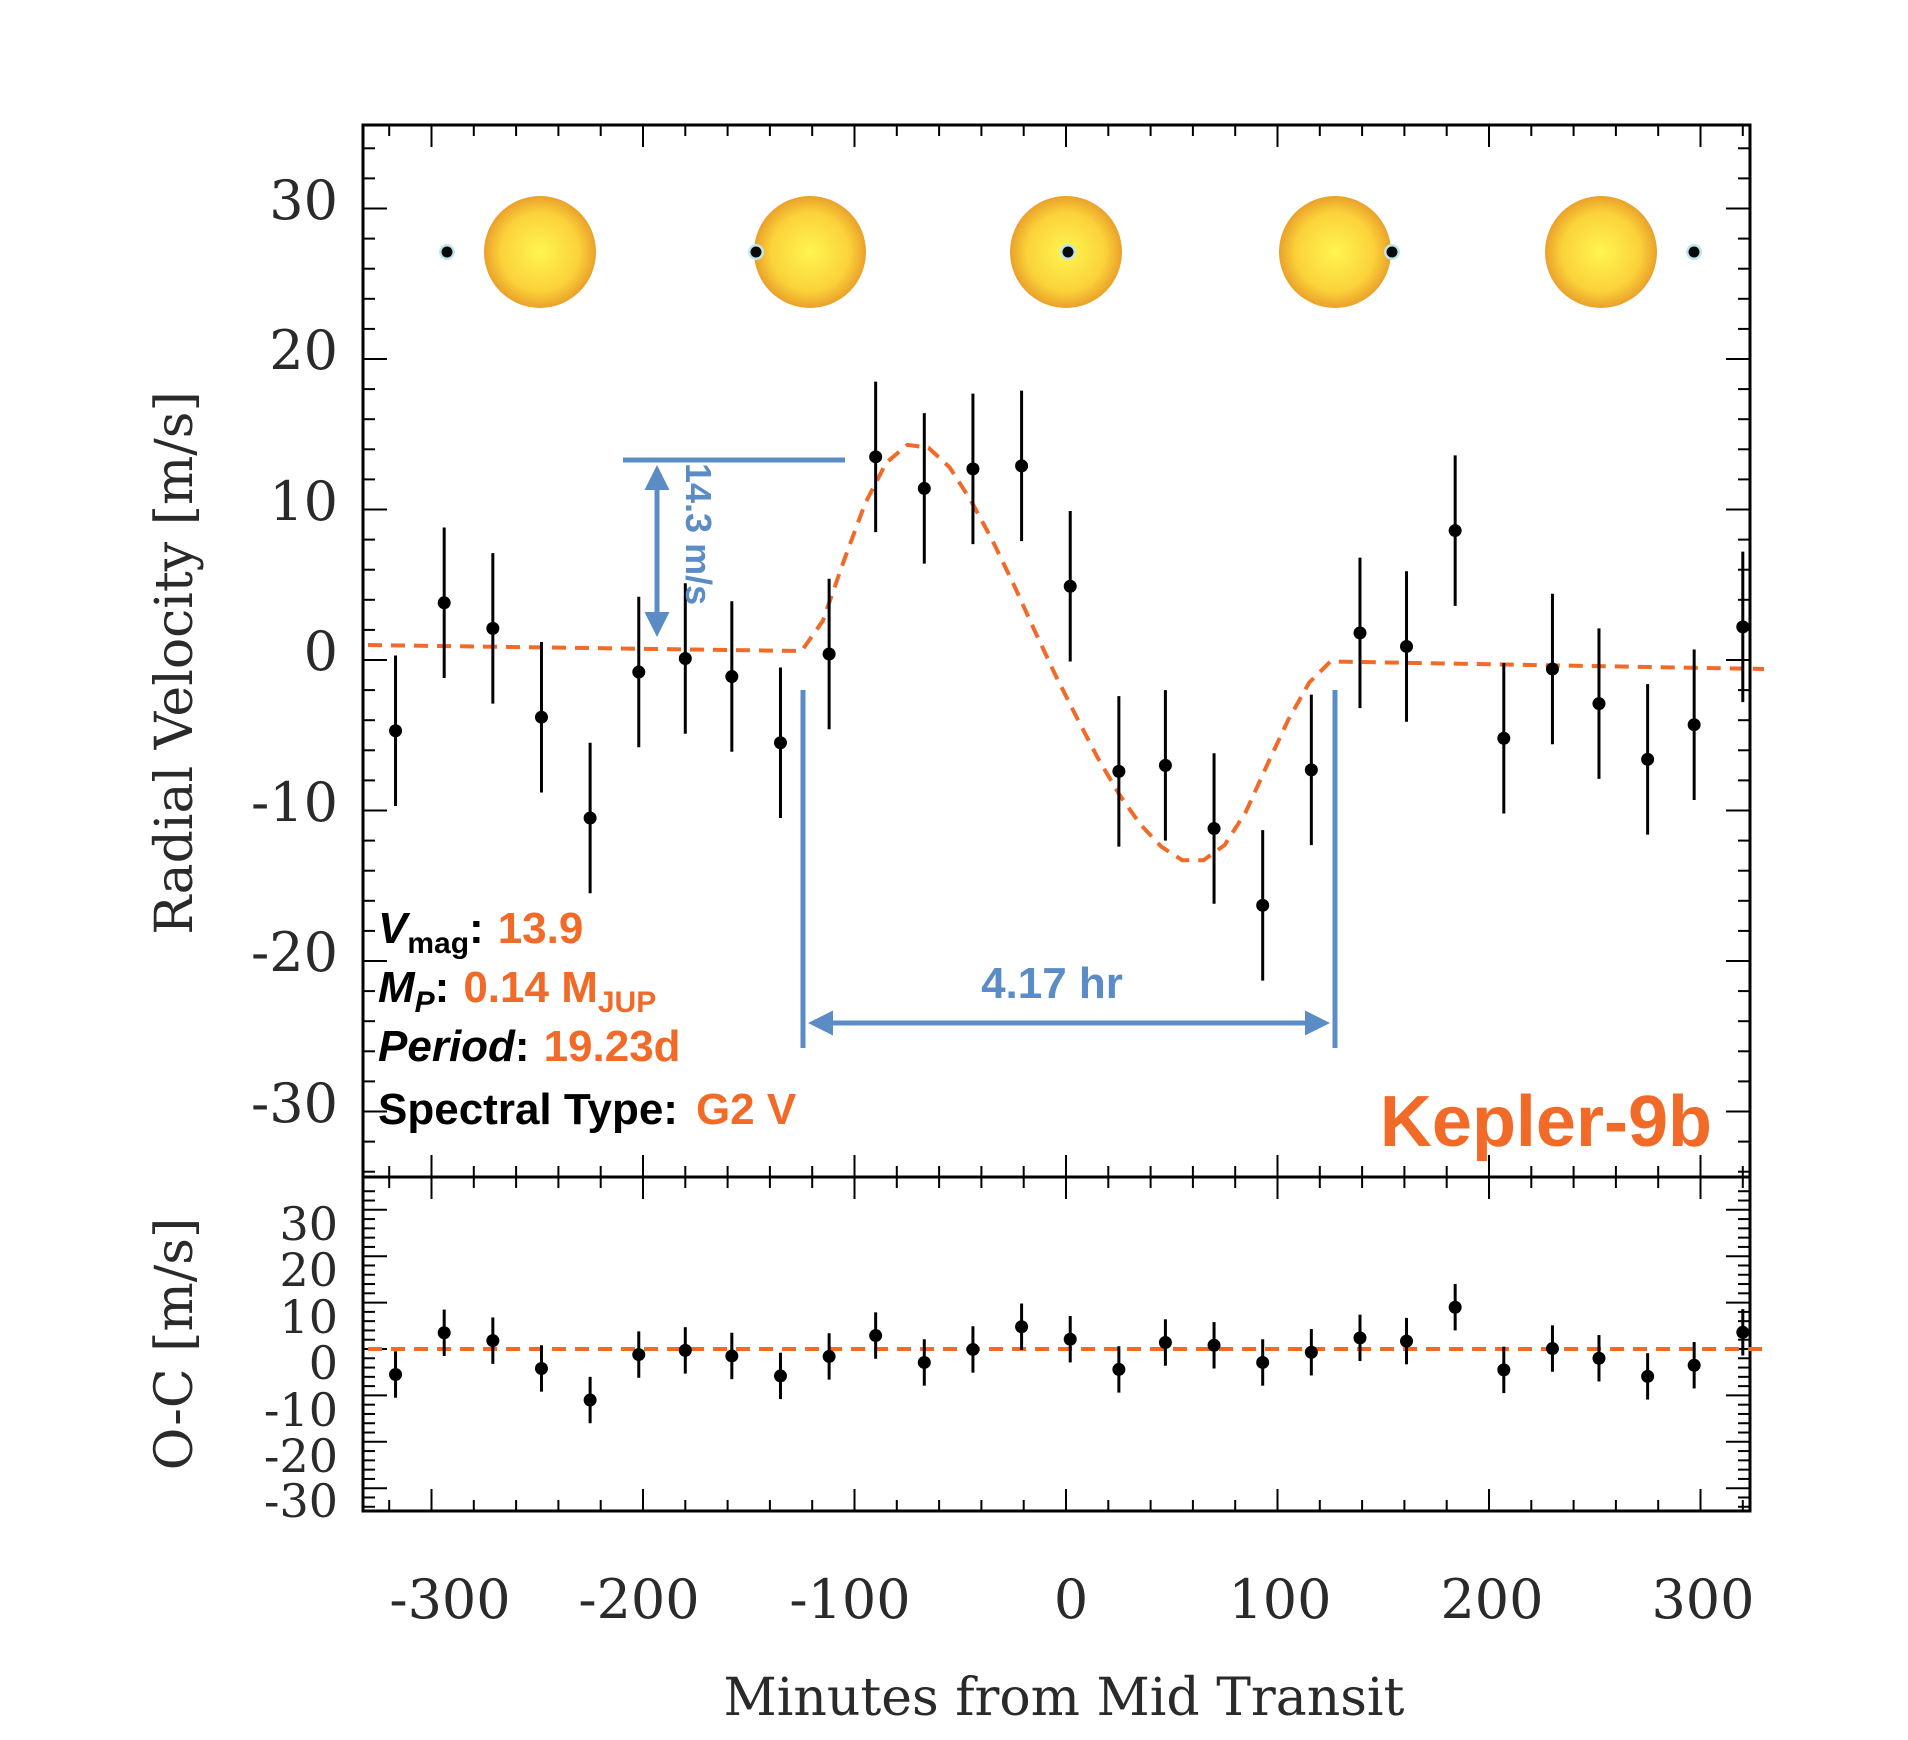  What do you see at coordinates (670, 1109) in the screenshot?
I see `spectral-colon: :` at bounding box center [670, 1109].